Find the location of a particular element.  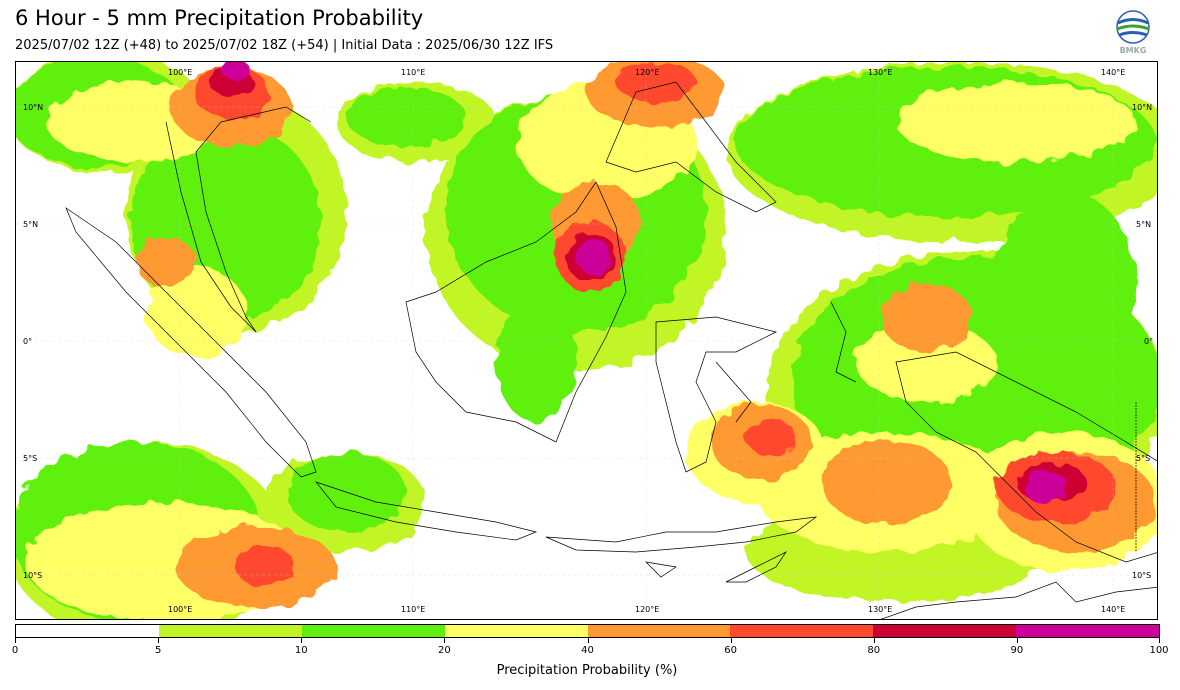

lon-label-top-110e: 110°E is located at coordinates (413, 72).